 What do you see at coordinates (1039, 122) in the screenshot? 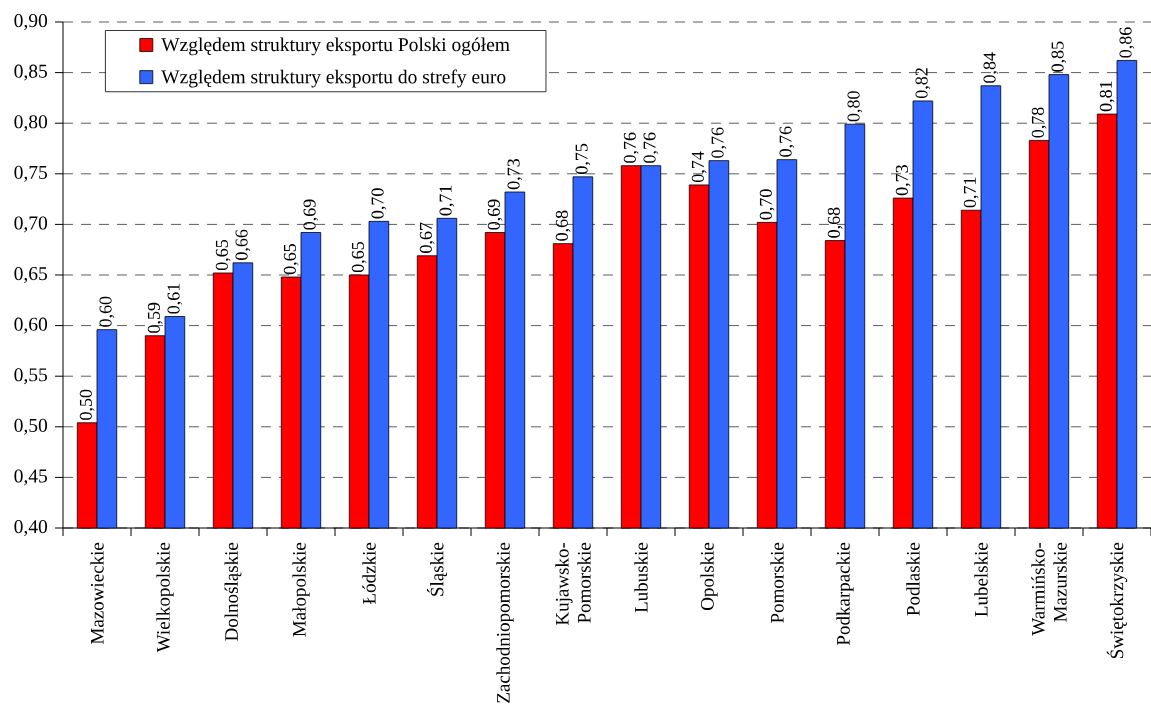
I see `data-label: 0,78` at bounding box center [1039, 122].